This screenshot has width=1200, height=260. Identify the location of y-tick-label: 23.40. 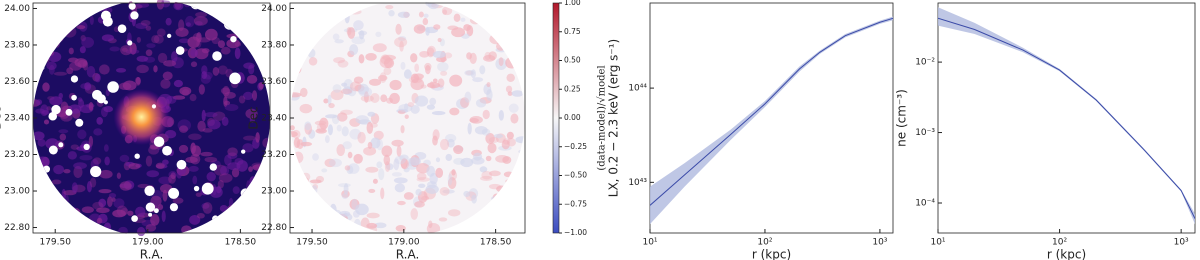
(274, 119).